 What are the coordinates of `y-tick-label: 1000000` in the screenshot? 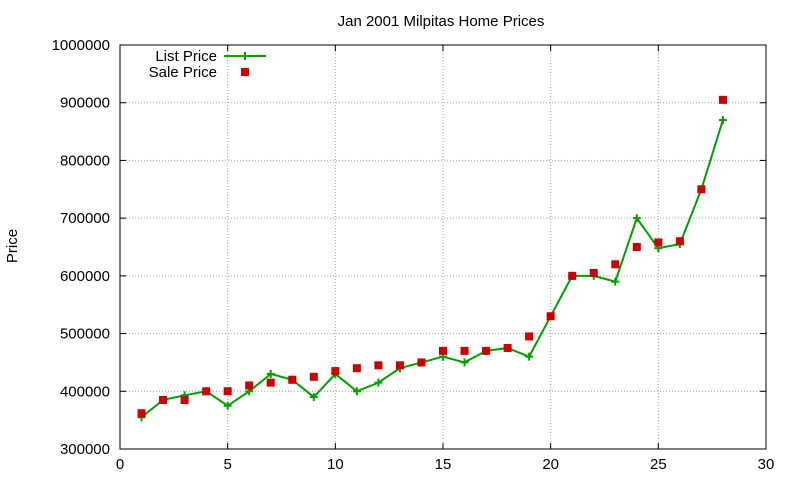 It's located at (81, 45).